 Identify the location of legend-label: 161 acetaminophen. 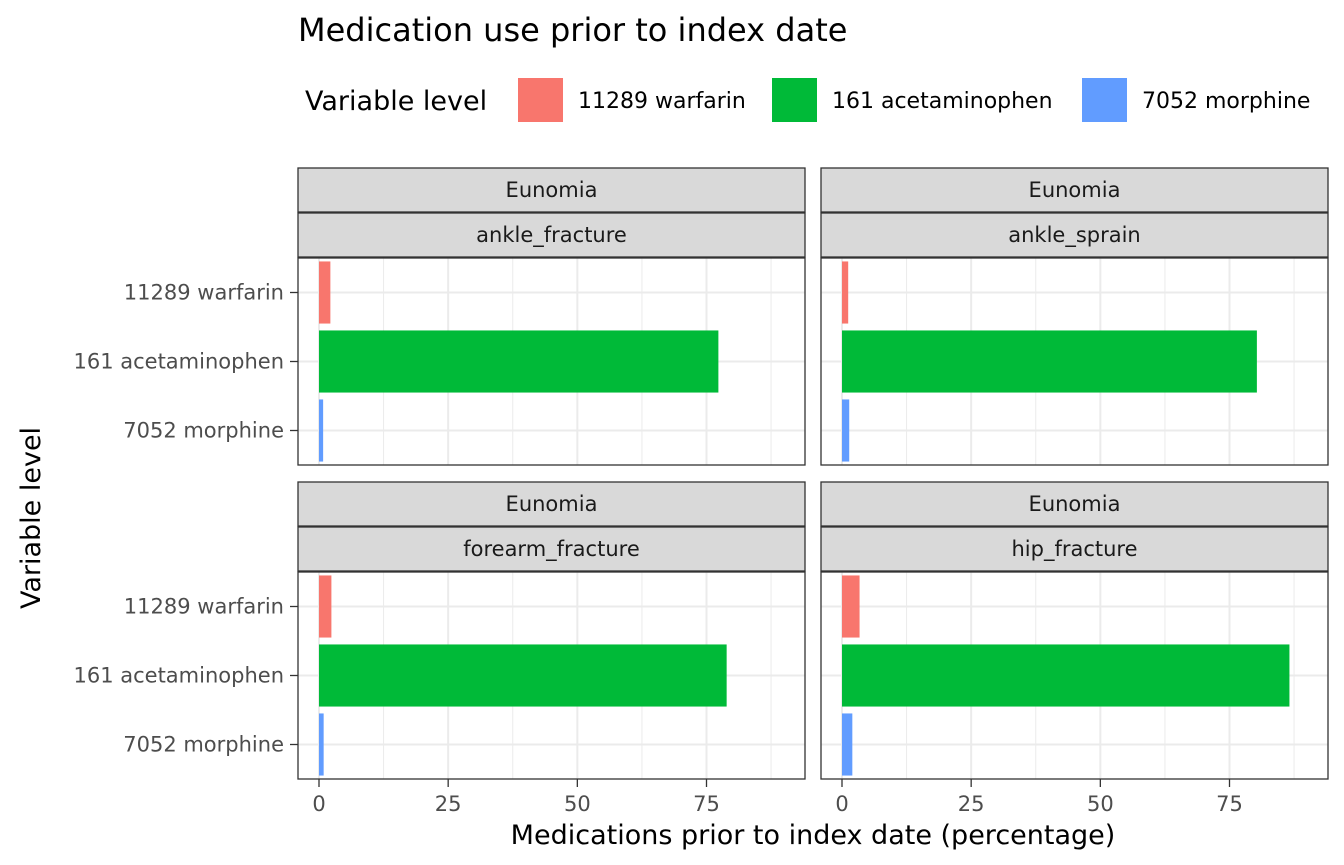
(942, 101).